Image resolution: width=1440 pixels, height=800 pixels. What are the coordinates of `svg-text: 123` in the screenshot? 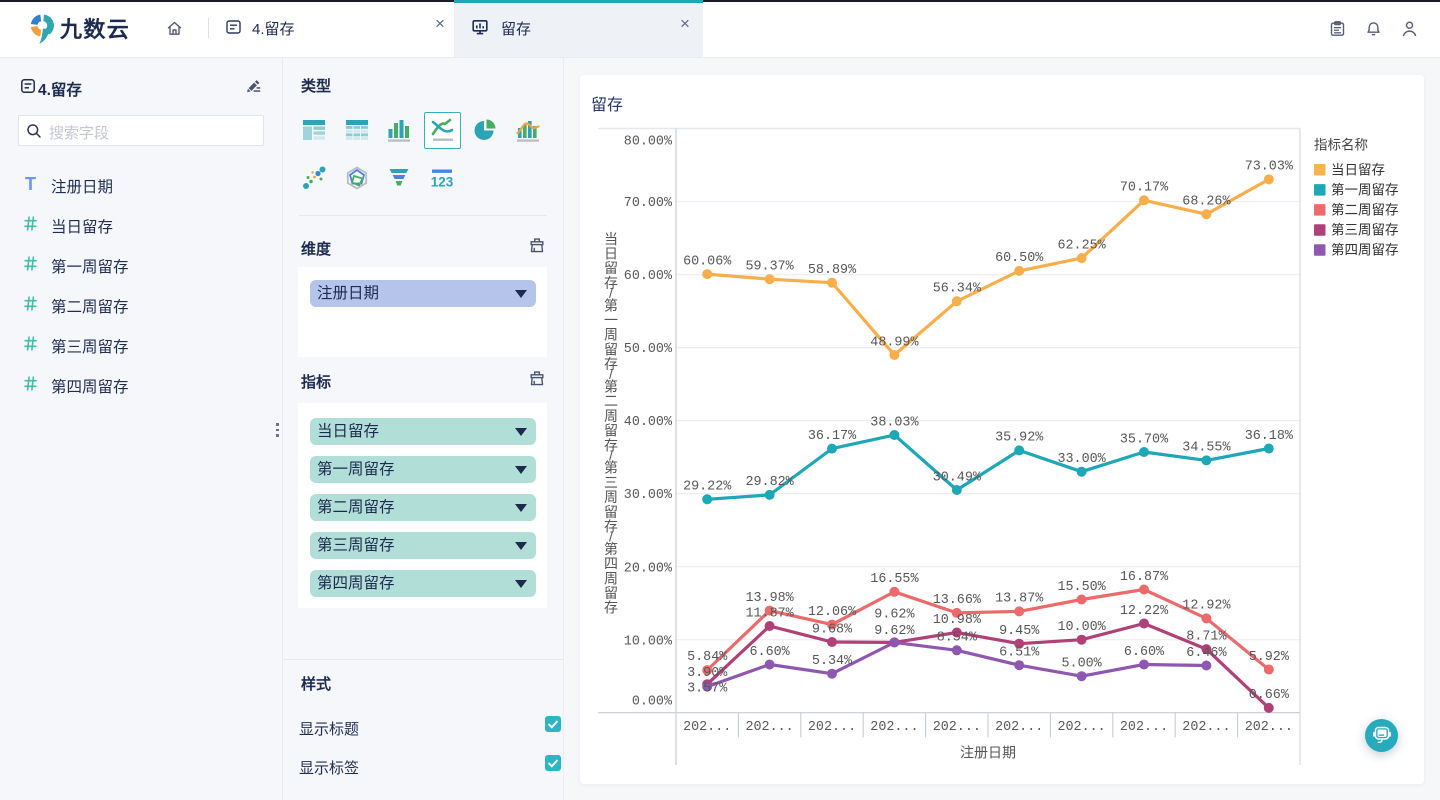 It's located at (442, 181).